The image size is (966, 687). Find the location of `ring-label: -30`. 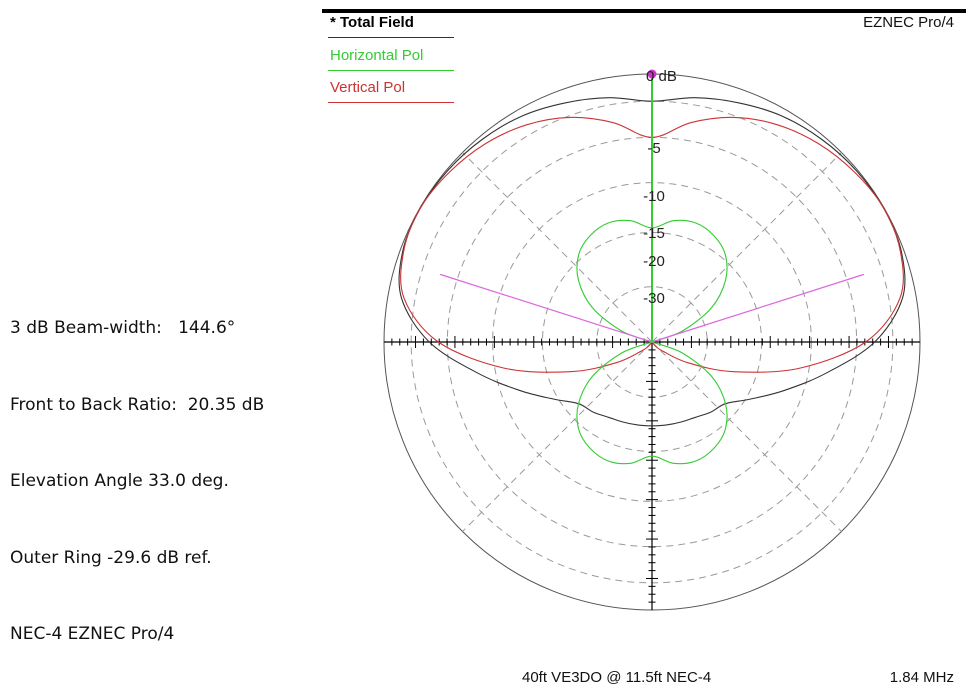

ring-label: -30 is located at coordinates (654, 298).